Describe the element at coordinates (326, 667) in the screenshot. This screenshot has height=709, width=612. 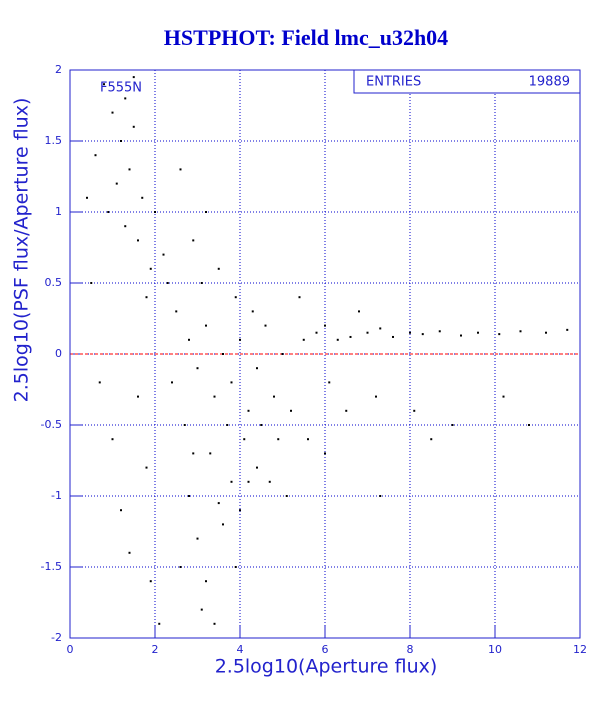
I see `x-axis-label: 2.5log10(Aperture flux)` at that location.